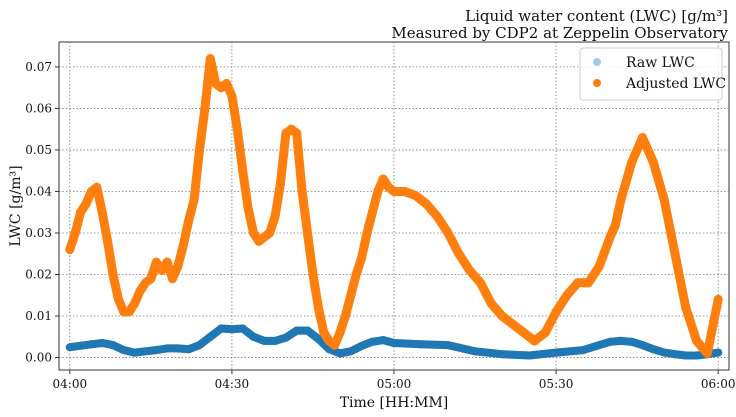  I want to click on y-tick-label: 0.04, so click(38, 191).